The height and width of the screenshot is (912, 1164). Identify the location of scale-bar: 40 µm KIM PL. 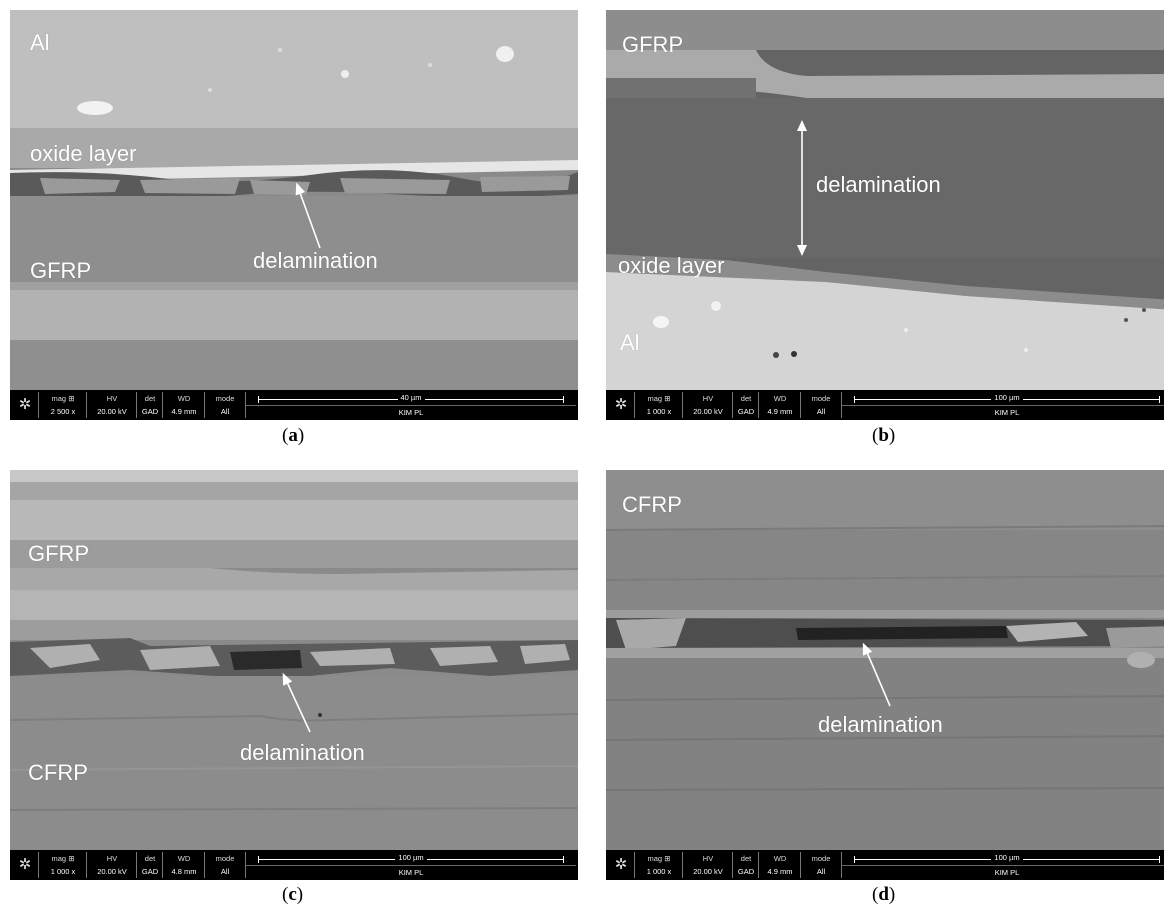
(410, 405).